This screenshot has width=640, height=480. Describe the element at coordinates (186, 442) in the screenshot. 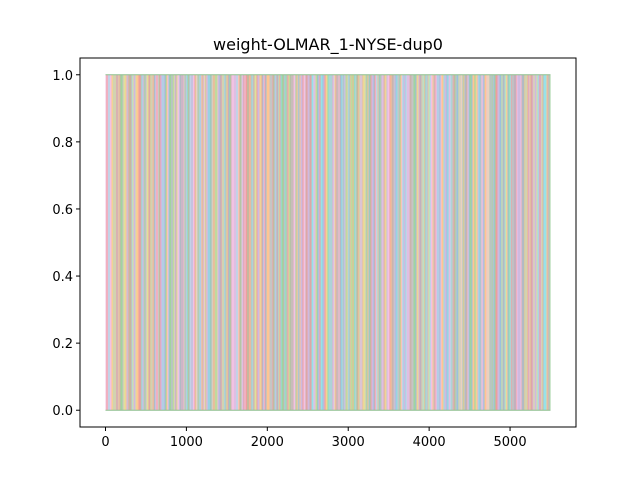

I see `x-tick-label: 1000` at that location.